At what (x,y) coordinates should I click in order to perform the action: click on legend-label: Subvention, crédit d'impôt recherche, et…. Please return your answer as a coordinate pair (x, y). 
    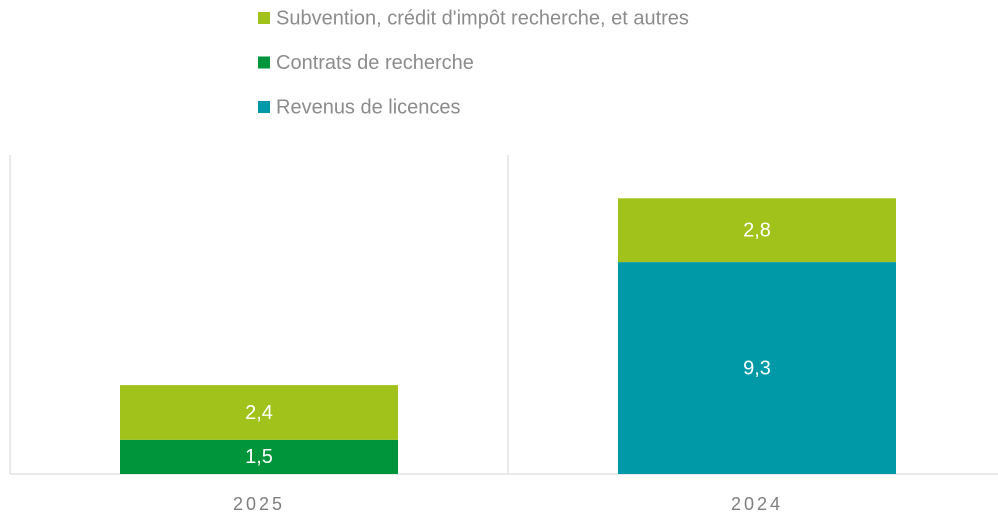
    Looking at the image, I should click on (482, 18).